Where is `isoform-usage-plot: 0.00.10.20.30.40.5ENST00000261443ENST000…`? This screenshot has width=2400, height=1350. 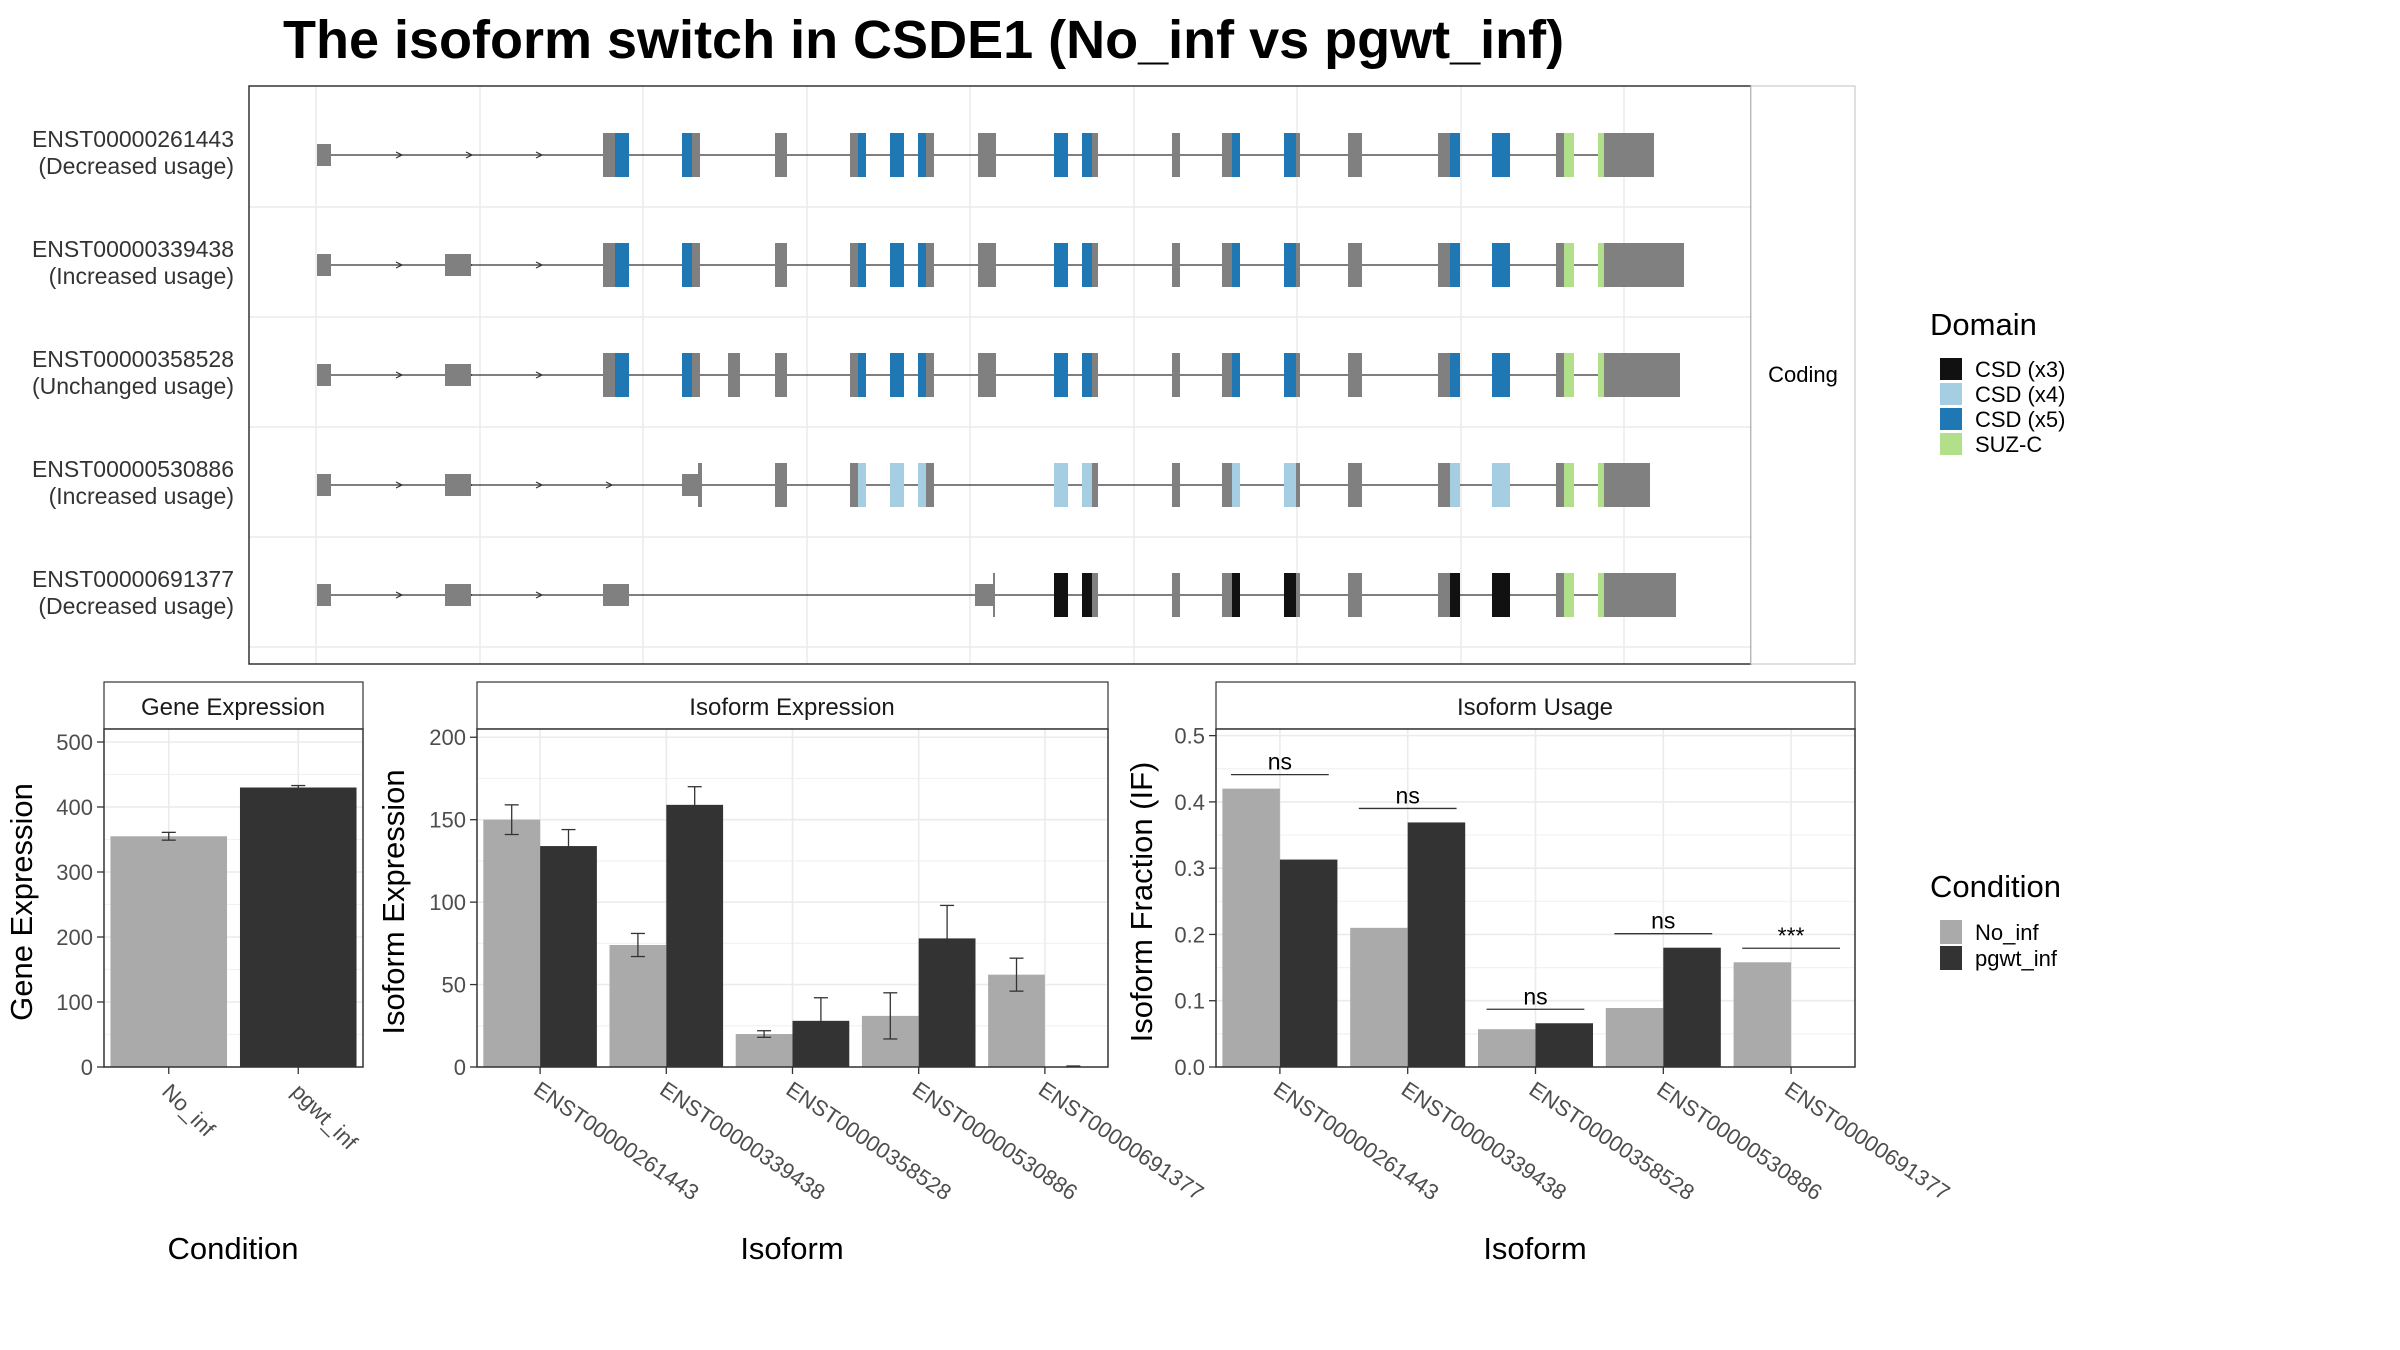 isoform-usage-plot: 0.00.10.20.30.40.5ENST00000261443ENST000… is located at coordinates (1564, 965).